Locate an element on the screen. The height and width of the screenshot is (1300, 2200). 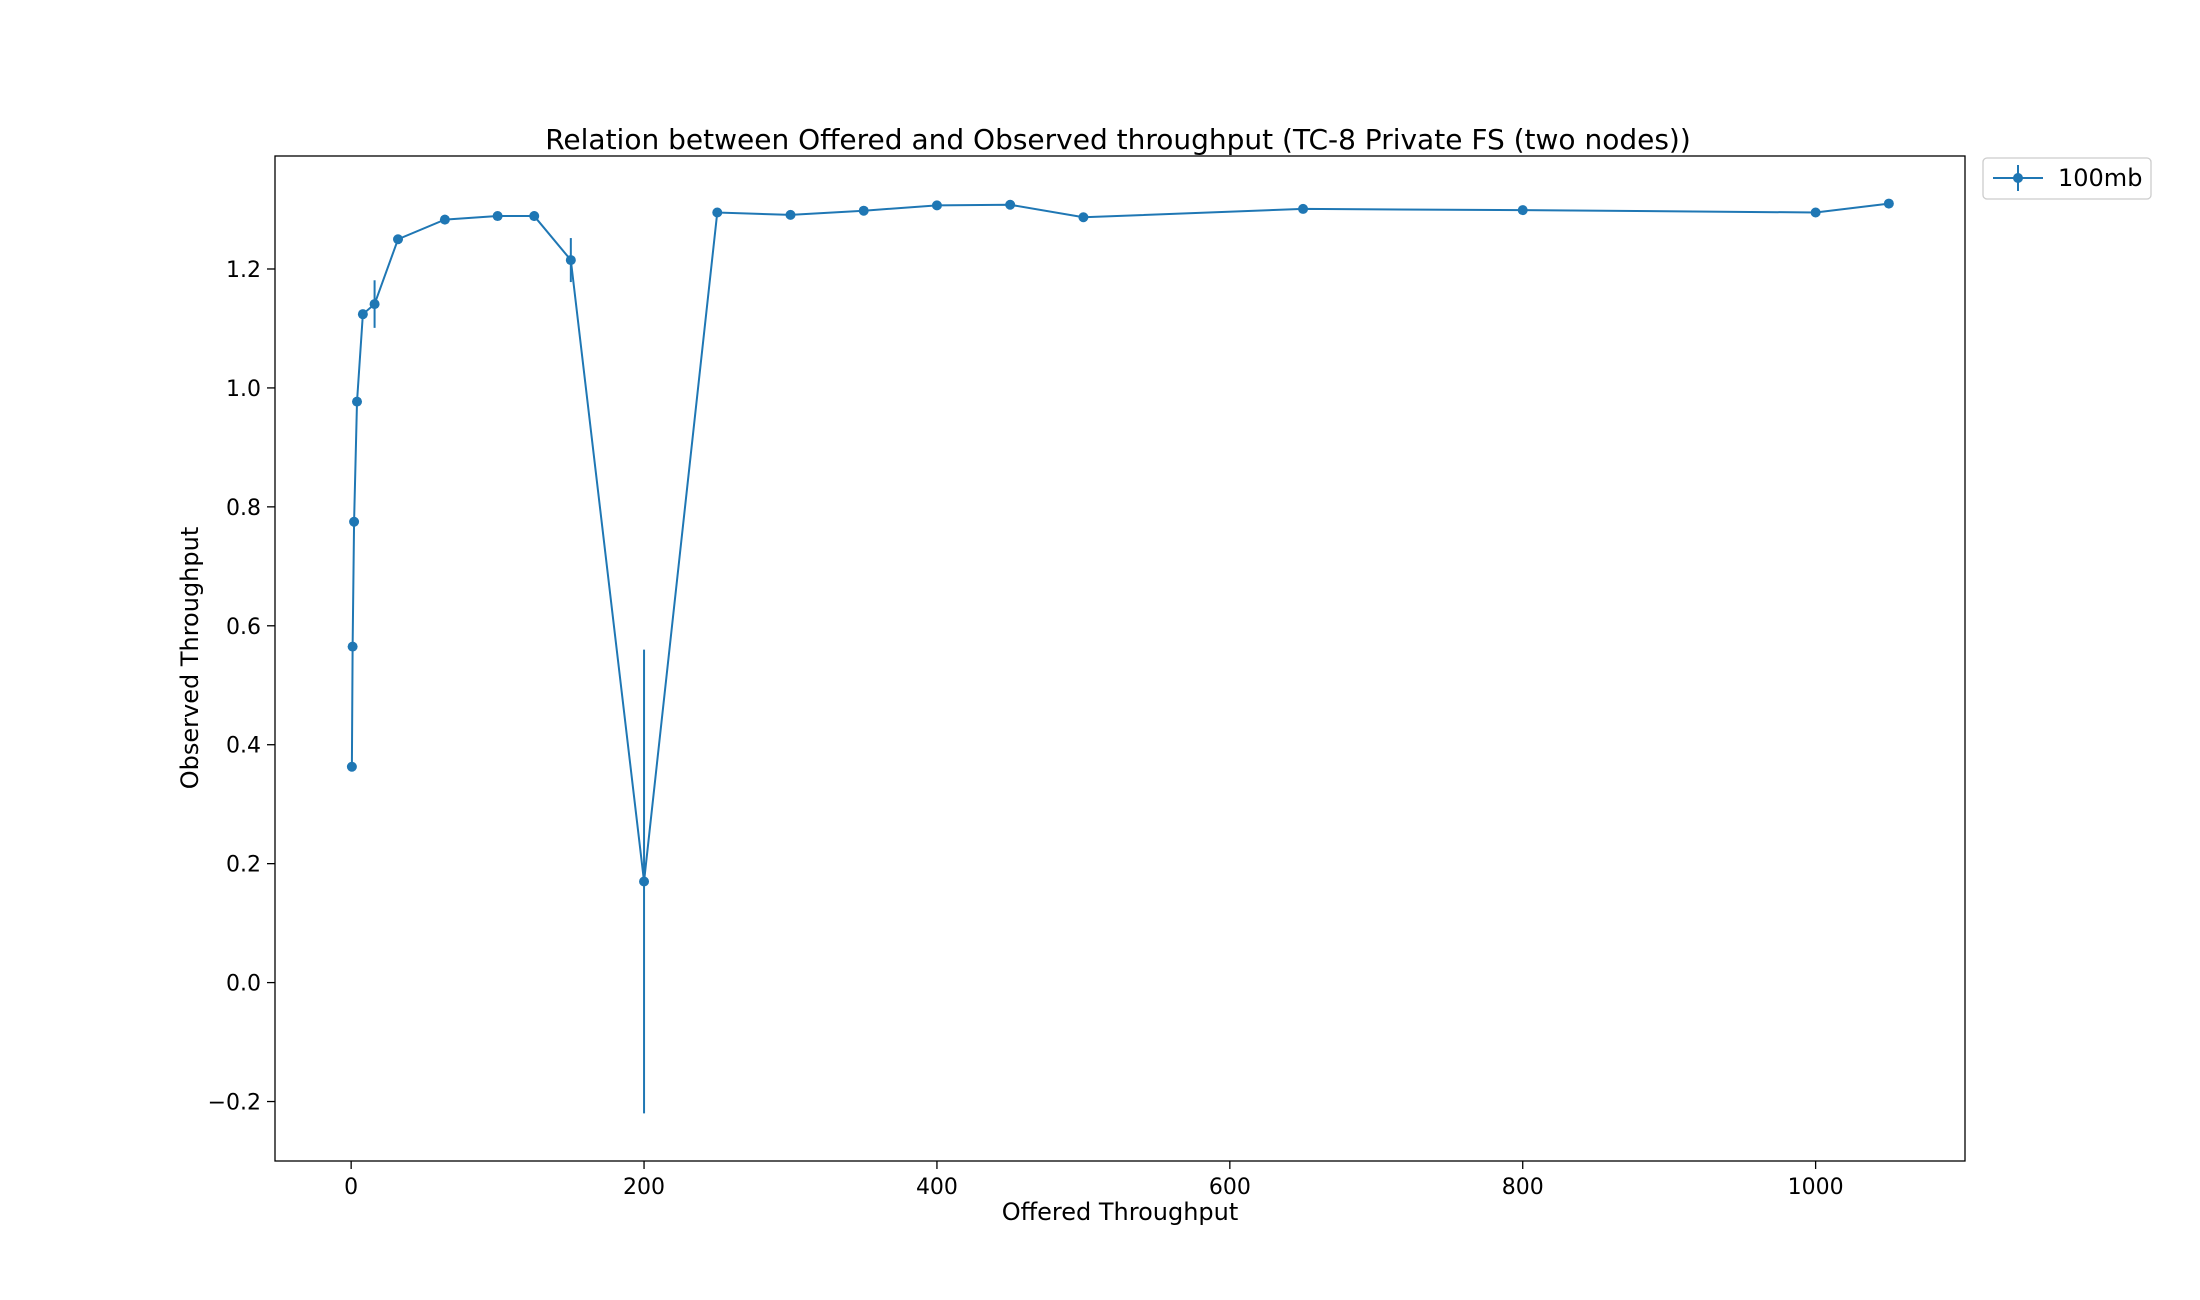
legend-box is located at coordinates (2067, 178).